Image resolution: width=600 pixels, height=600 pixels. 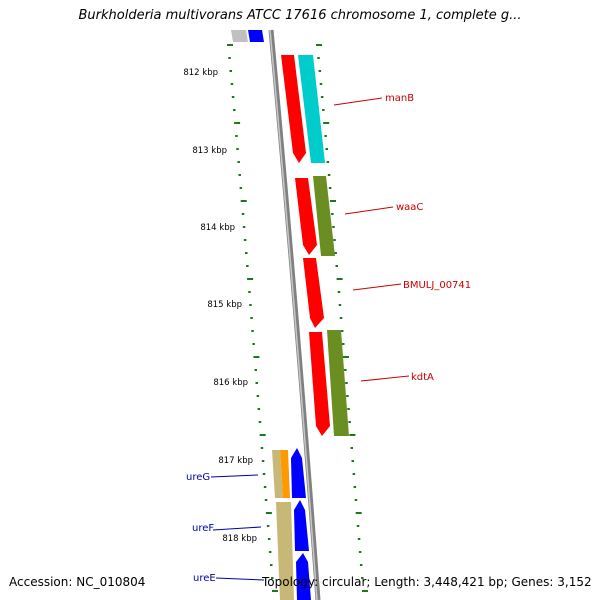 What do you see at coordinates (422, 377) in the screenshot?
I see `gene-label-kdtA: kdtA` at bounding box center [422, 377].